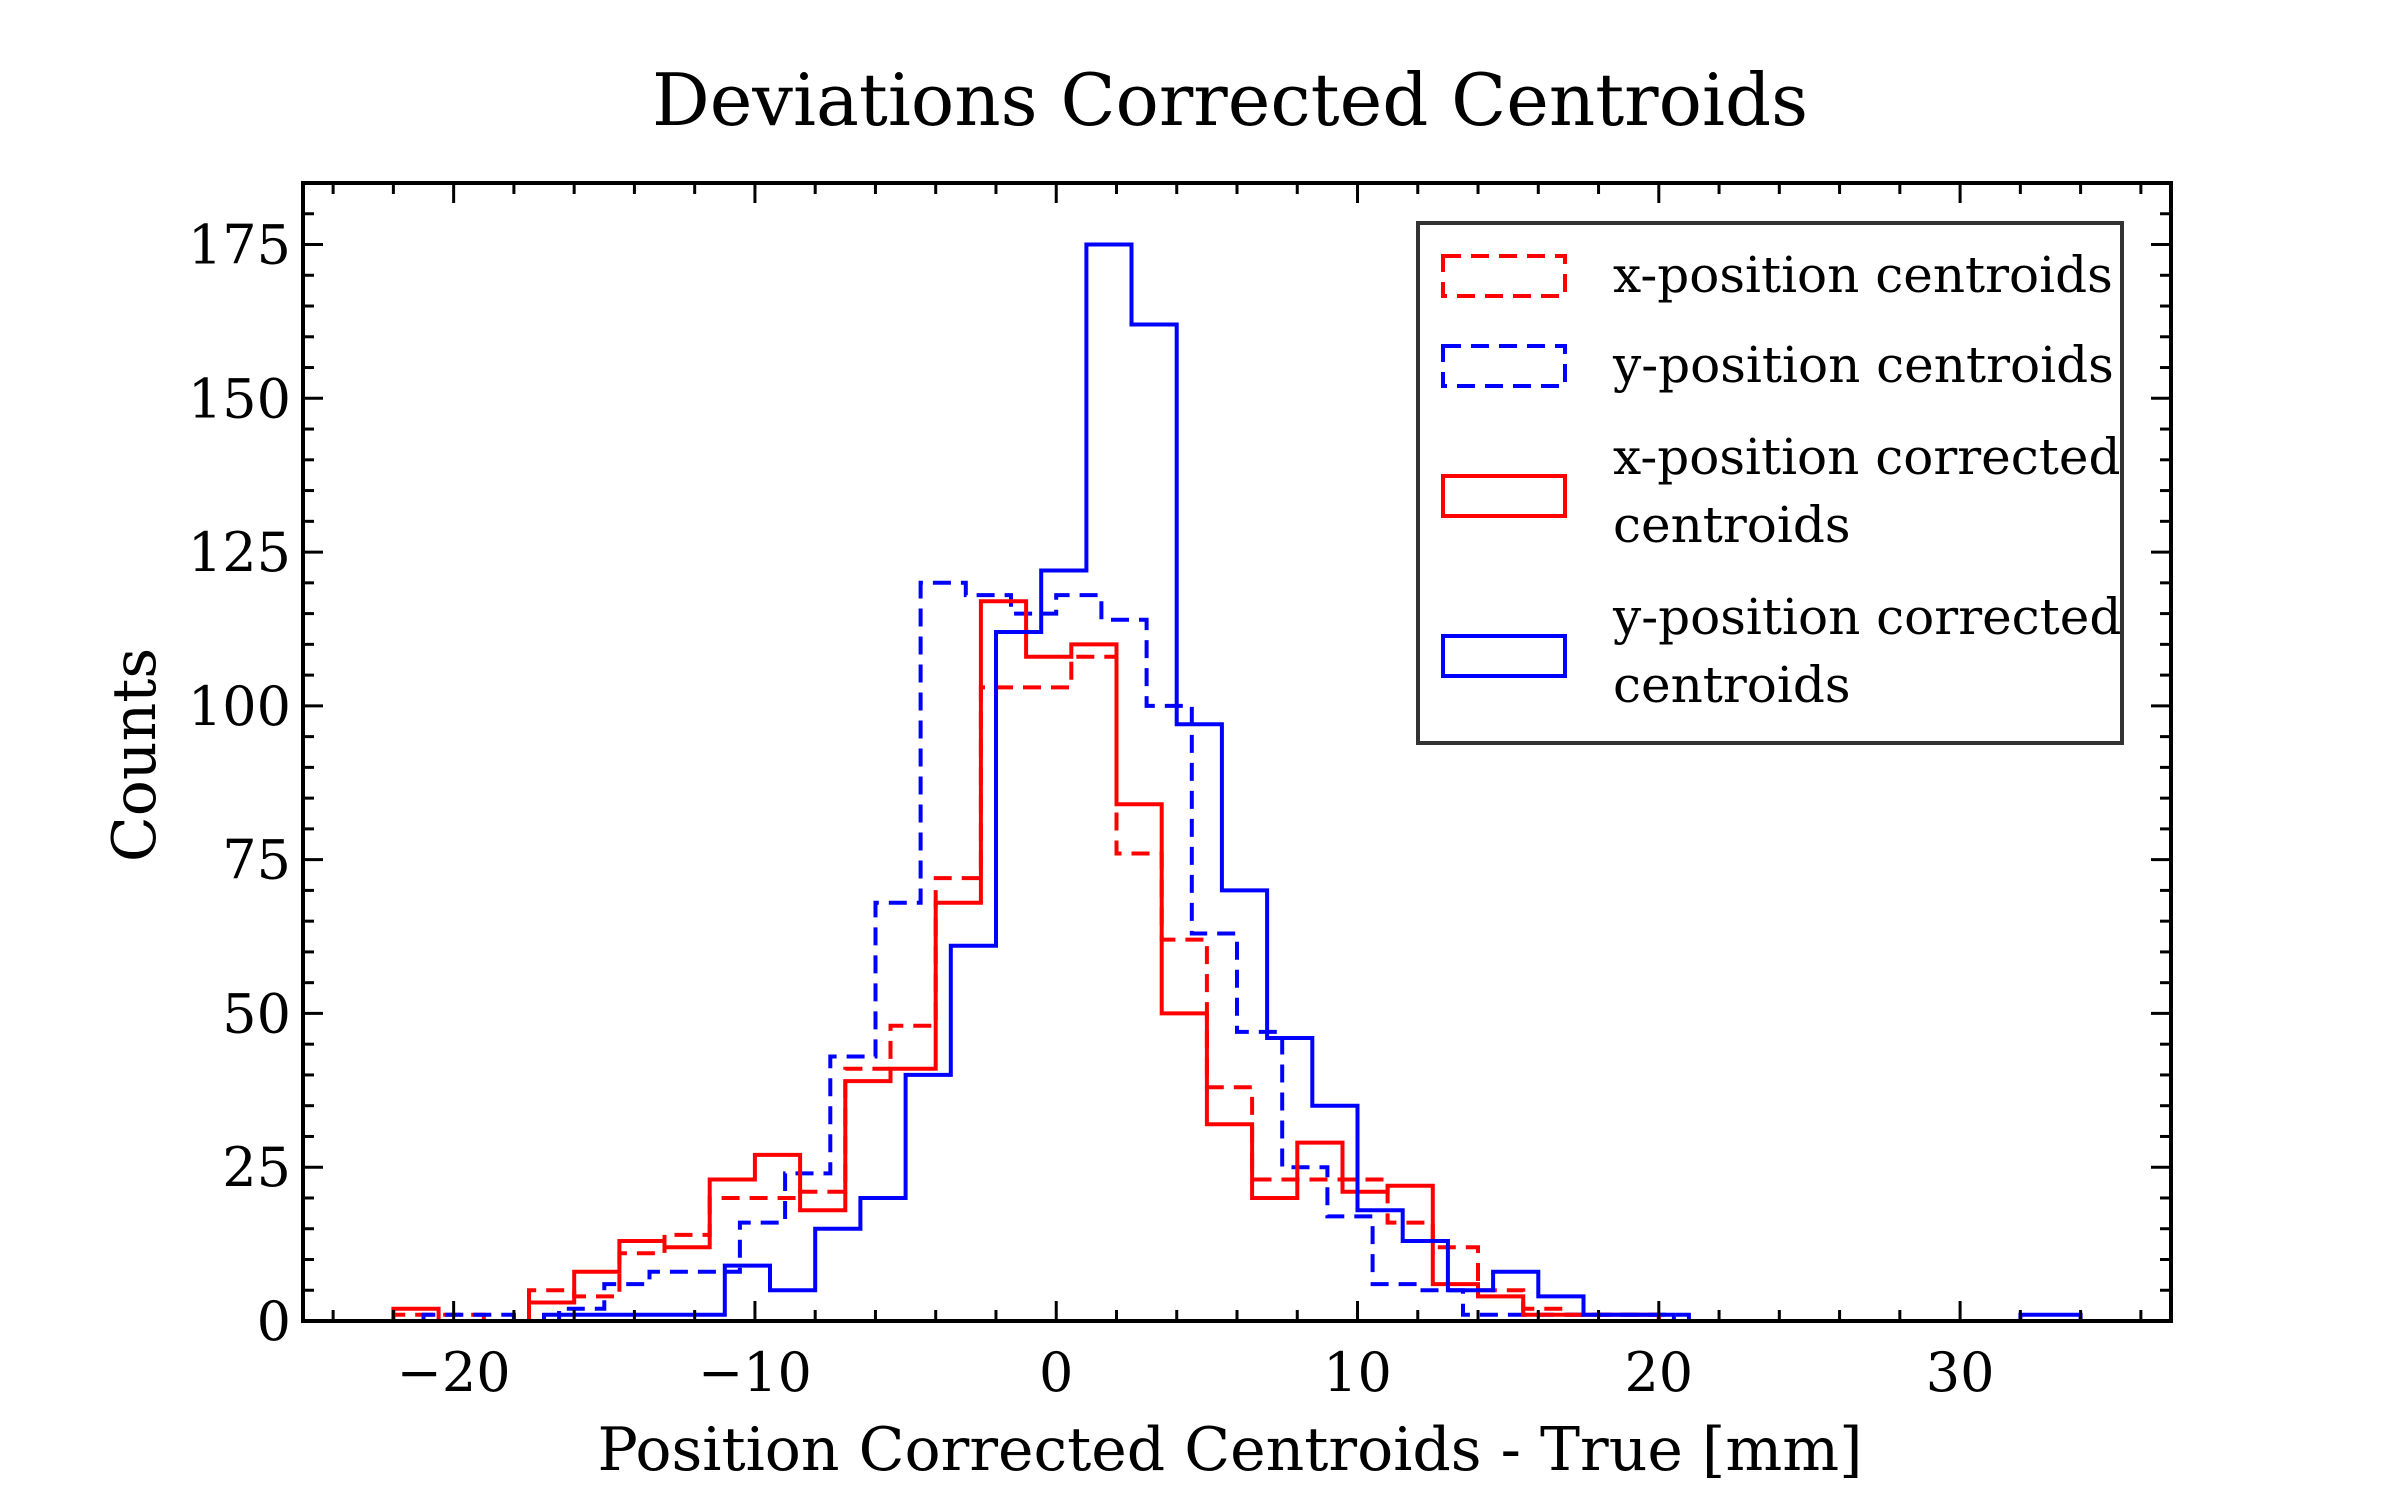 This screenshot has width=2400, height=1500. I want to click on y-tick-label: 175, so click(239, 245).